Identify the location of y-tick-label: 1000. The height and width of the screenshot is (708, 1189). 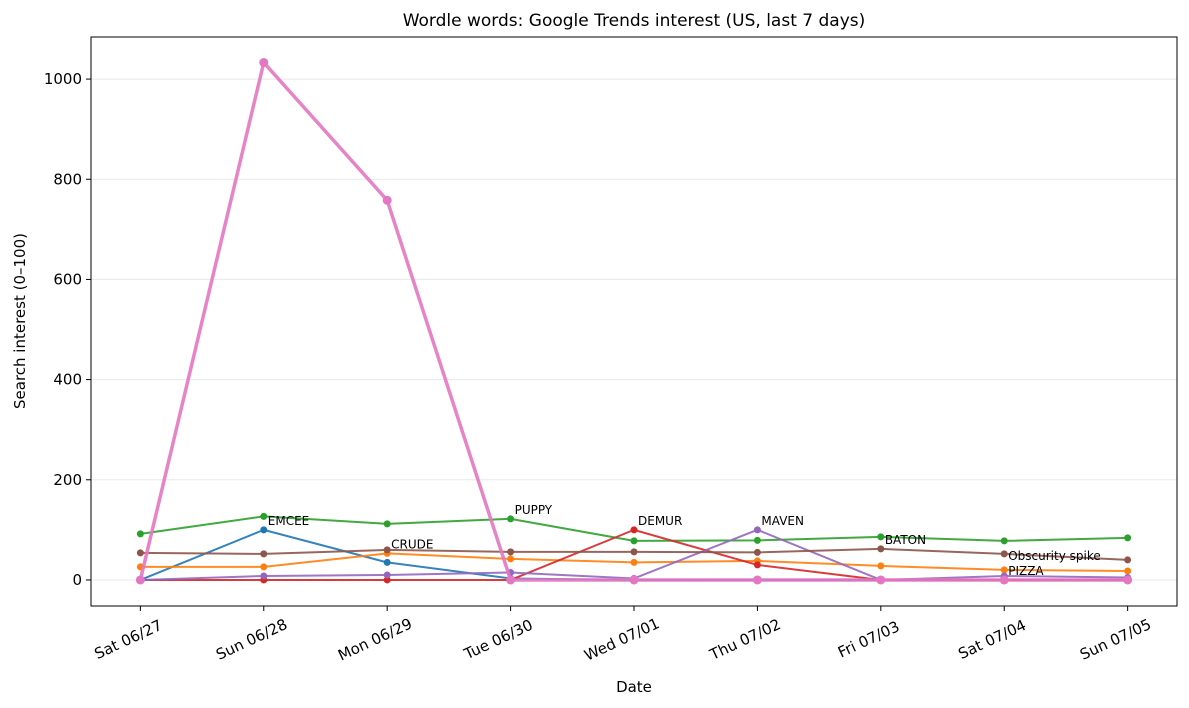
(63, 79).